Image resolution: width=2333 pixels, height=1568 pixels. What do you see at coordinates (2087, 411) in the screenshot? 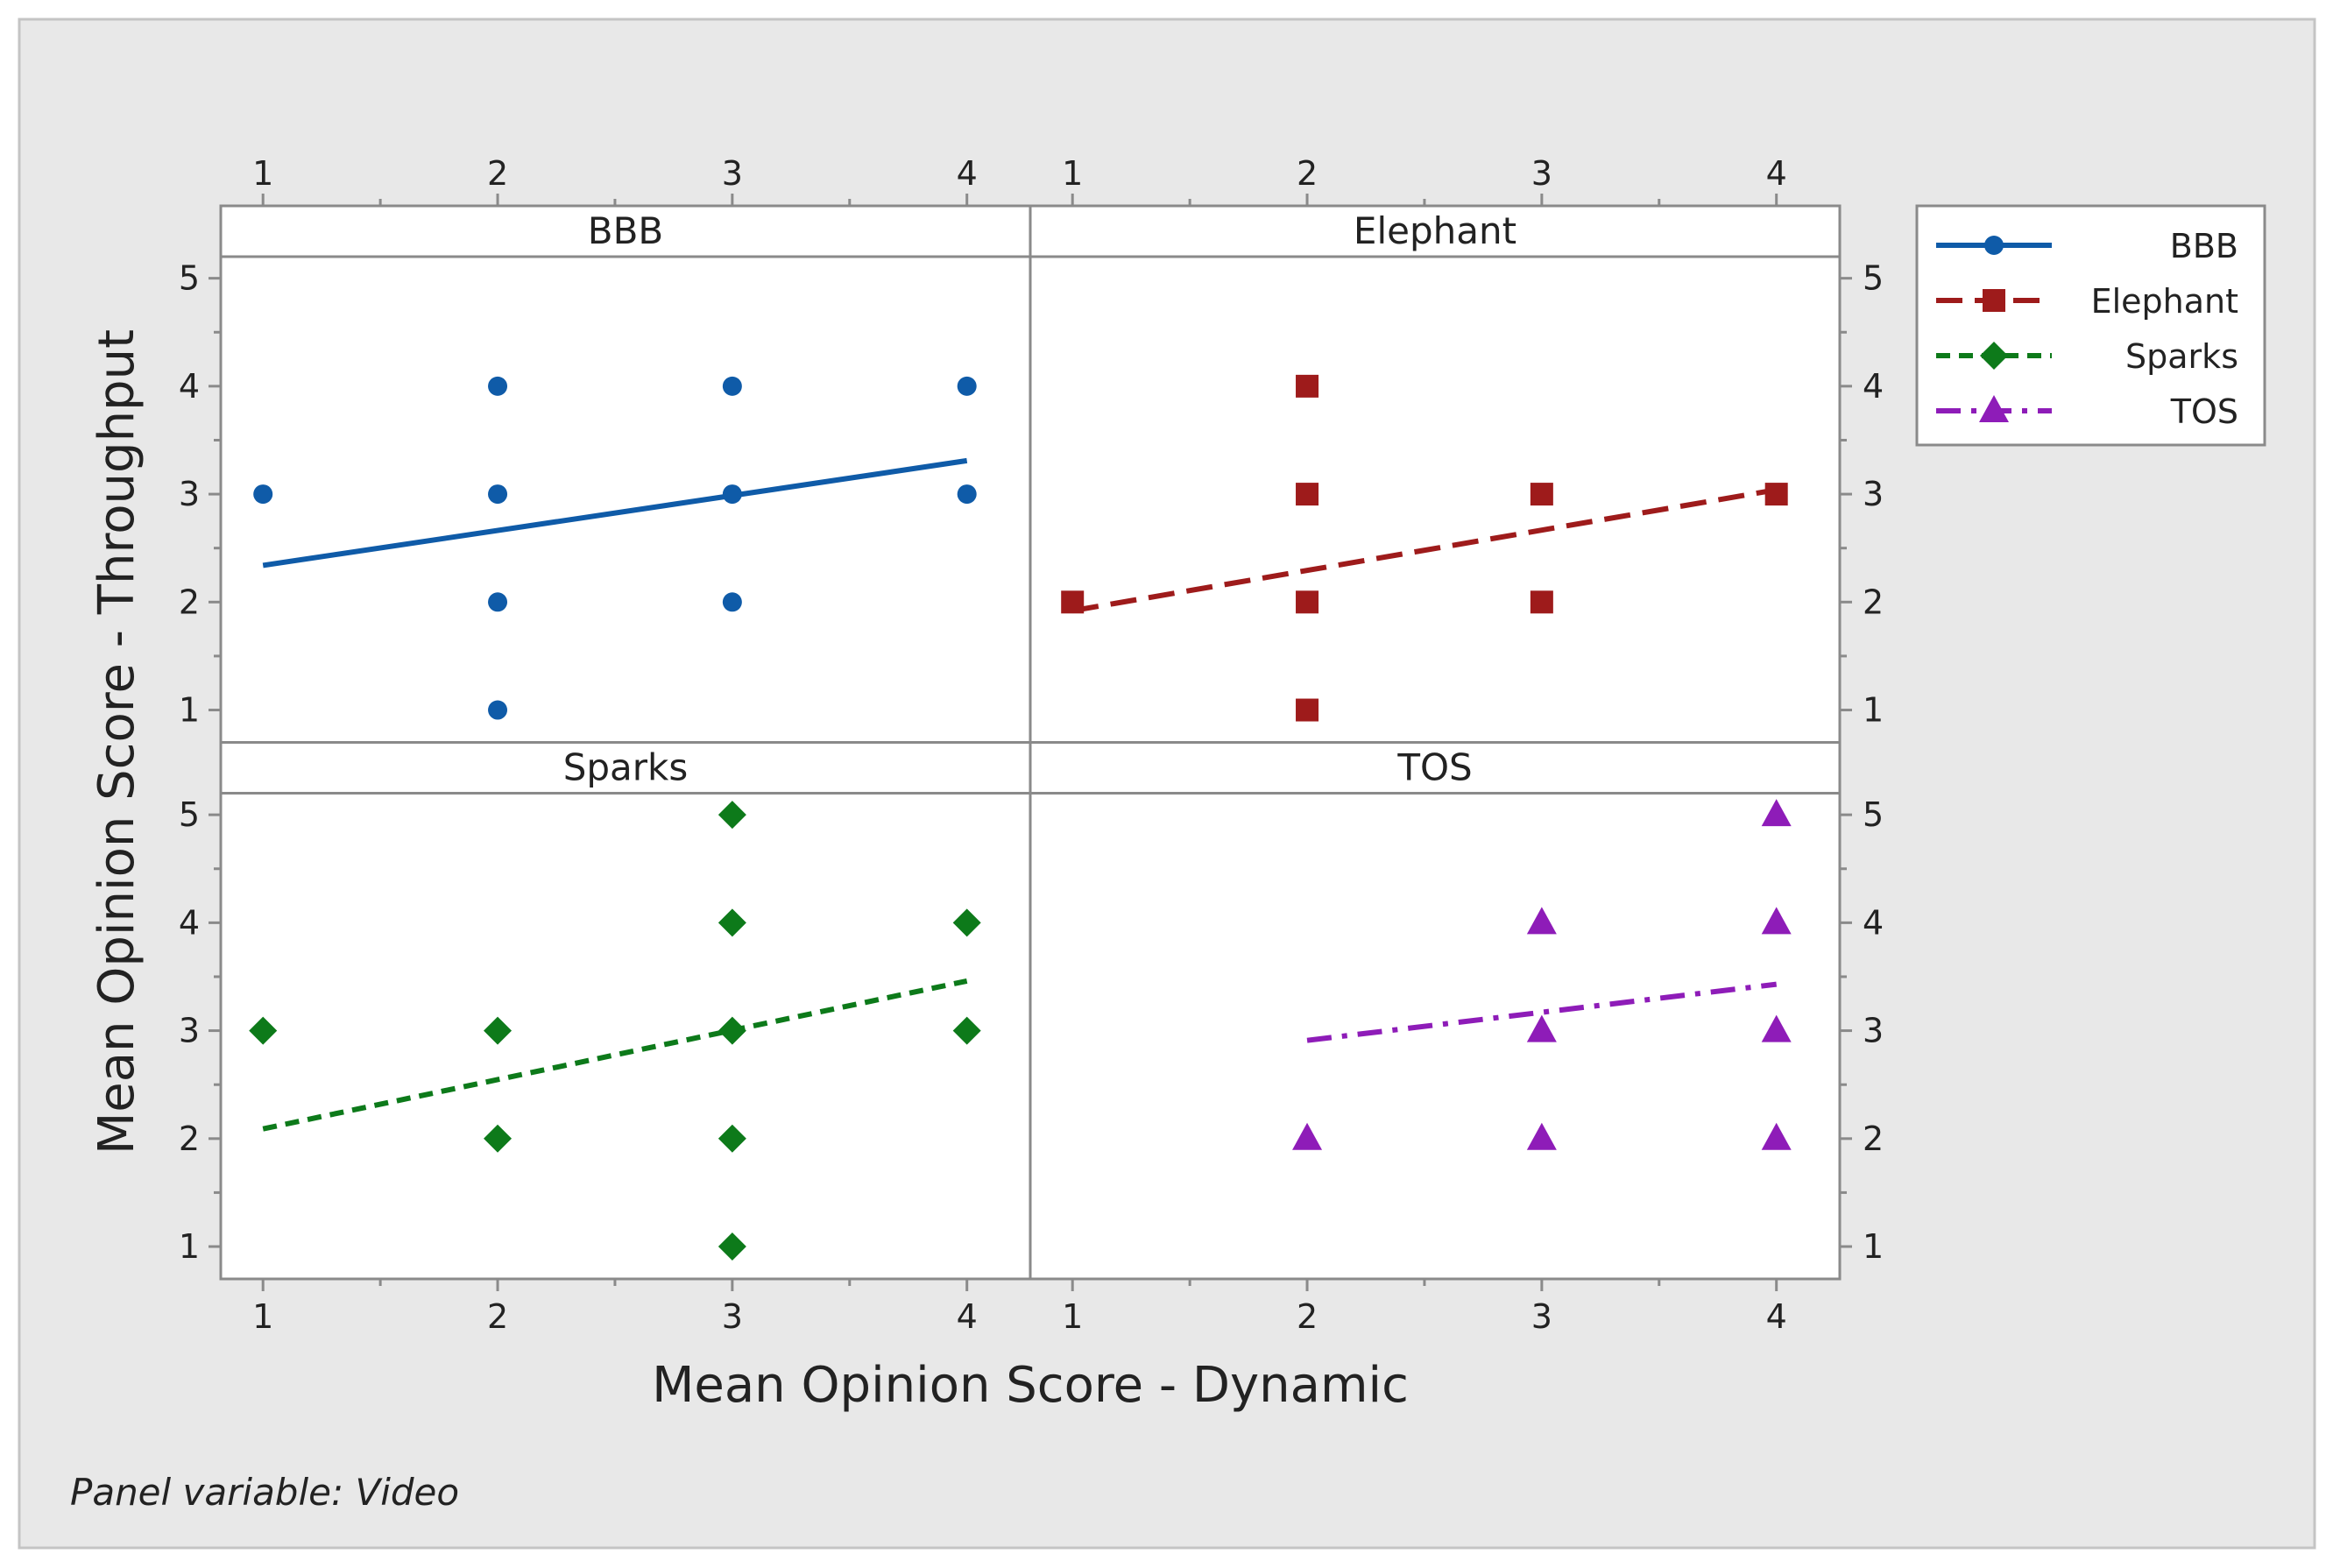
I see `legend-item-tos: TOS` at bounding box center [2087, 411].